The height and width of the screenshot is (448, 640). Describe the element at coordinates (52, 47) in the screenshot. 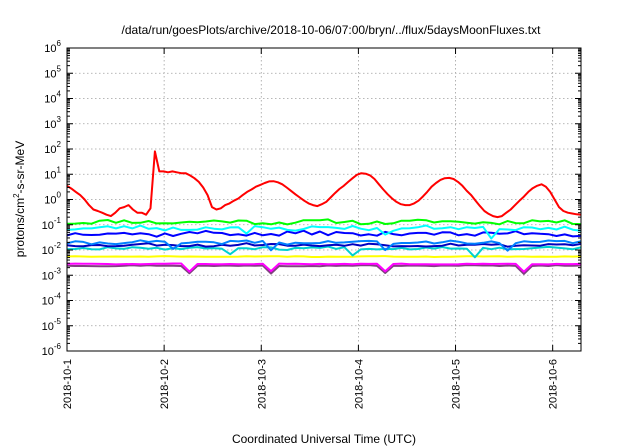

I see `y-tick-label: 10⁶` at that location.